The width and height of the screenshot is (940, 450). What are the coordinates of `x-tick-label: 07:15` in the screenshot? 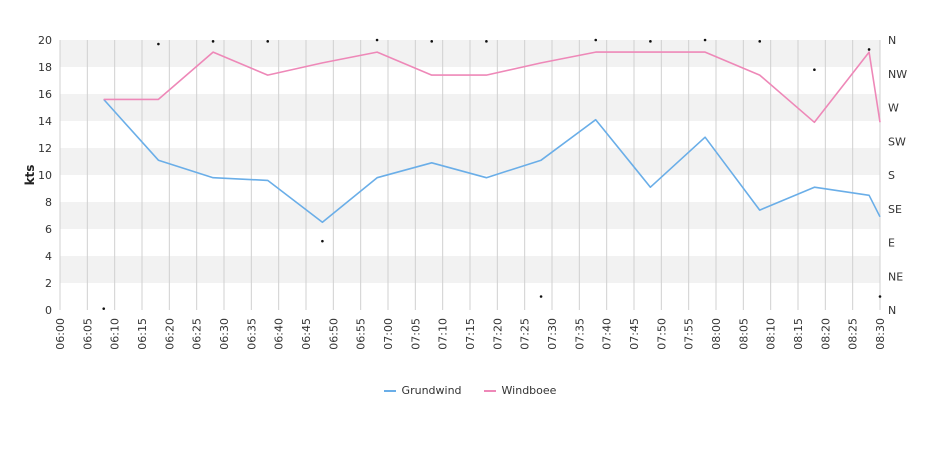 It's located at (470, 334).